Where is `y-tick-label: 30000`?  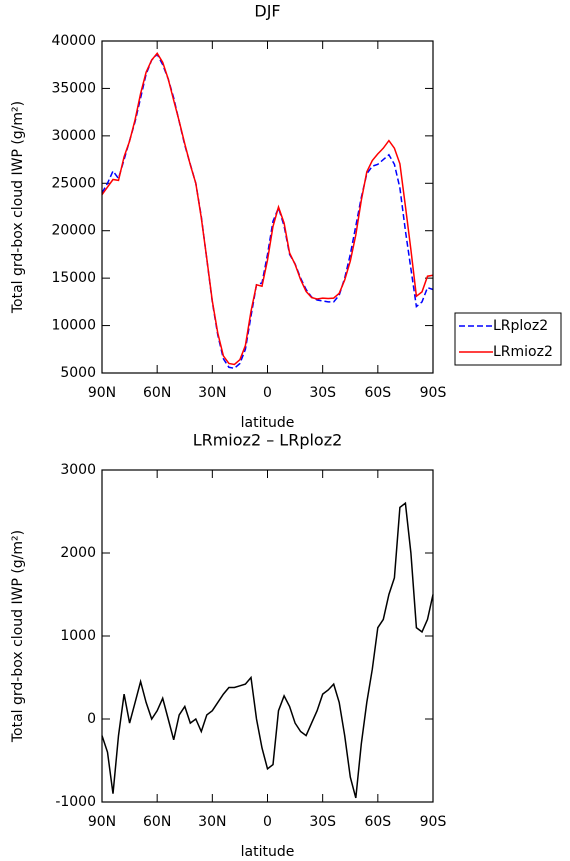
y-tick-label: 30000 is located at coordinates (73, 136).